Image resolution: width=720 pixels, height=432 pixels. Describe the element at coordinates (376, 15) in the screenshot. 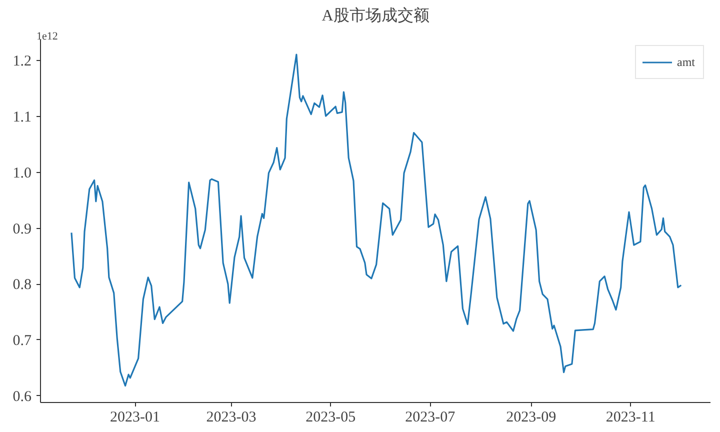

I see `chart-title: A股市场成交额` at that location.